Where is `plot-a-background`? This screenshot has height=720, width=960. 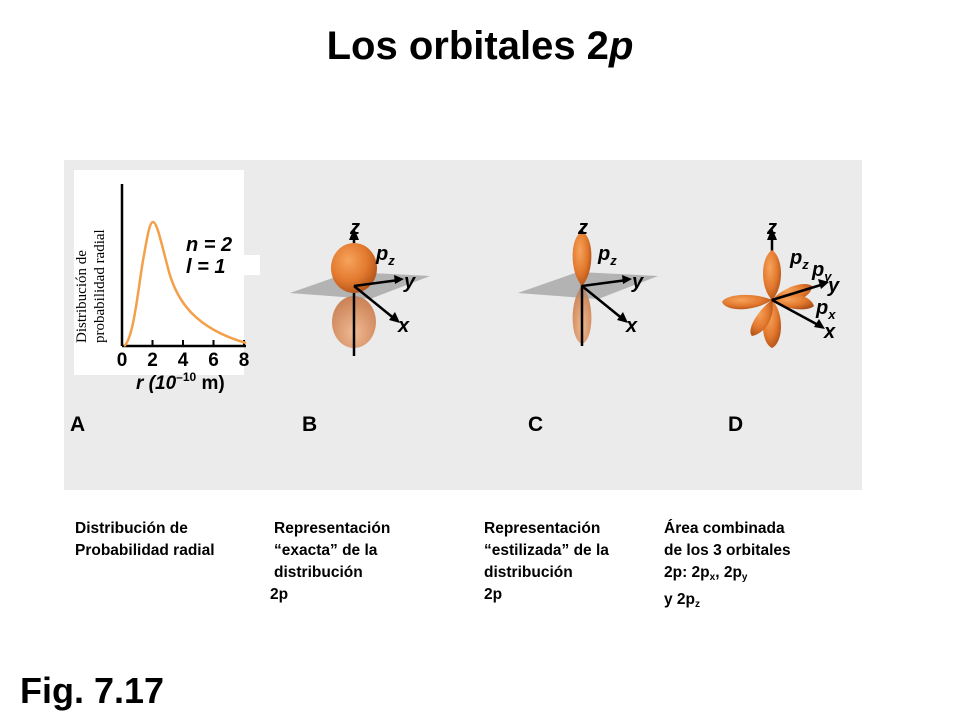 plot-a-background is located at coordinates (159, 272).